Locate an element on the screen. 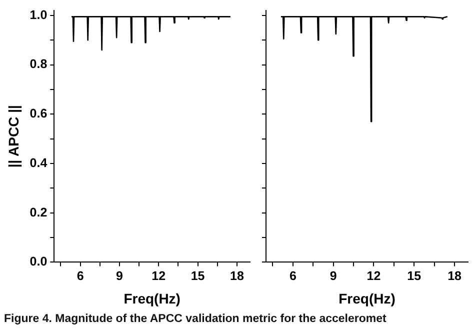 Image resolution: width=474 pixels, height=331 pixels. y-axis-title: || APCC || is located at coordinates (13, 136).